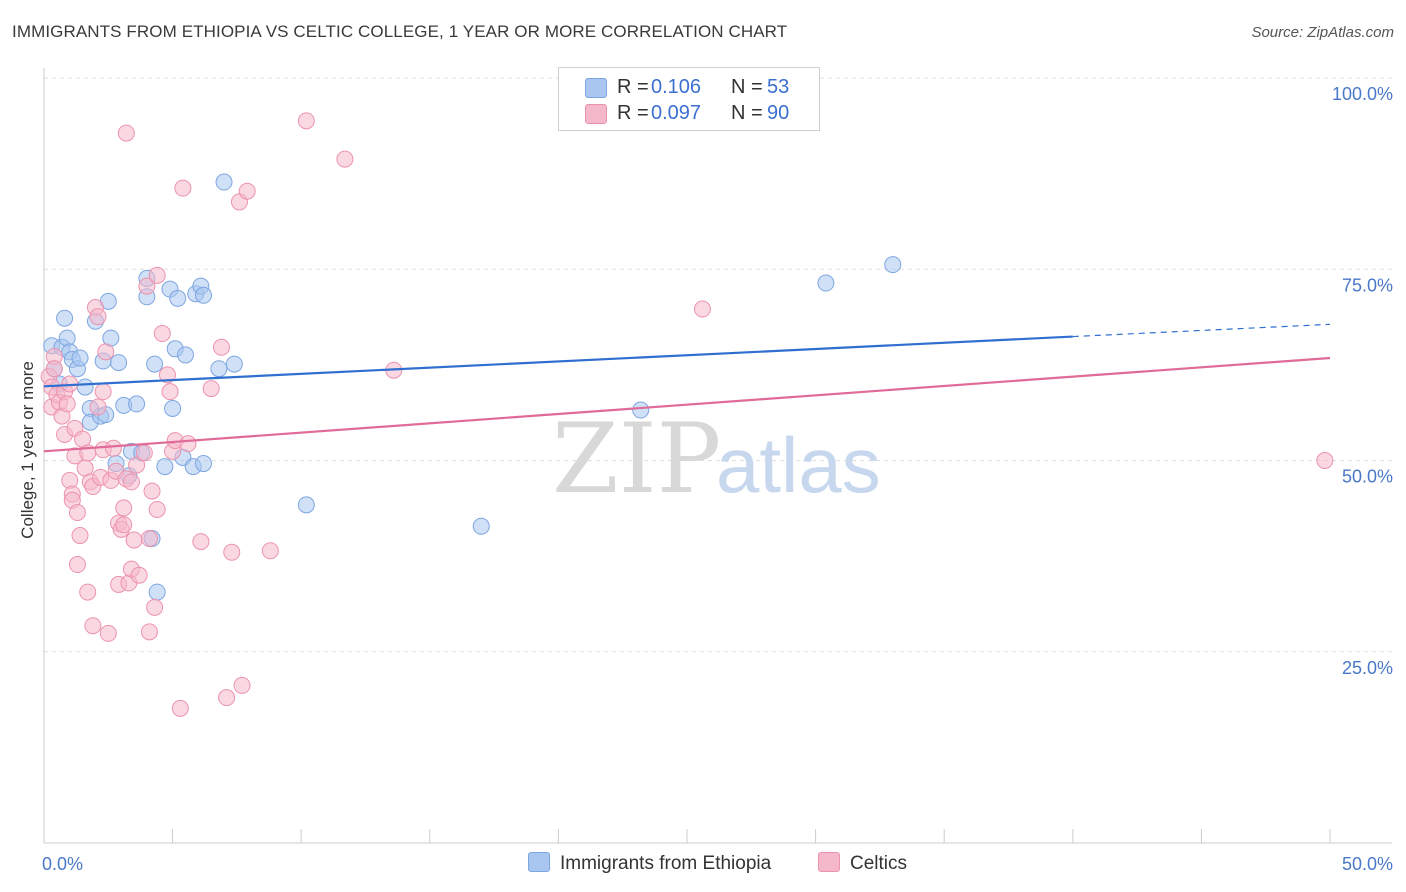 Image resolution: width=1406 pixels, height=892 pixels. What do you see at coordinates (539, 862) in the screenshot?
I see `bottom-legend-swatch-ethiopia` at bounding box center [539, 862].